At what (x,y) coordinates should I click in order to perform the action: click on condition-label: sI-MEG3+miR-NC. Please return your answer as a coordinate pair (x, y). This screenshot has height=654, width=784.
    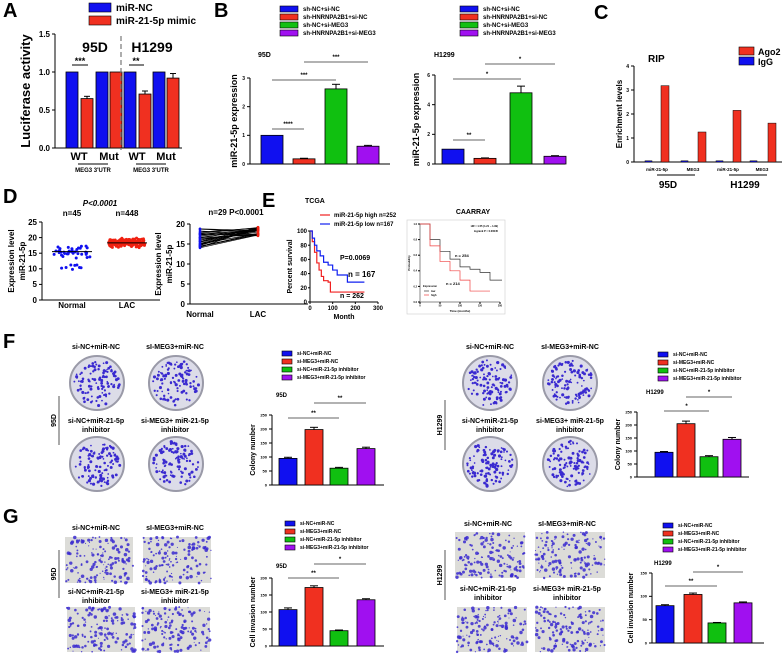
    Looking at the image, I should click on (570, 347).